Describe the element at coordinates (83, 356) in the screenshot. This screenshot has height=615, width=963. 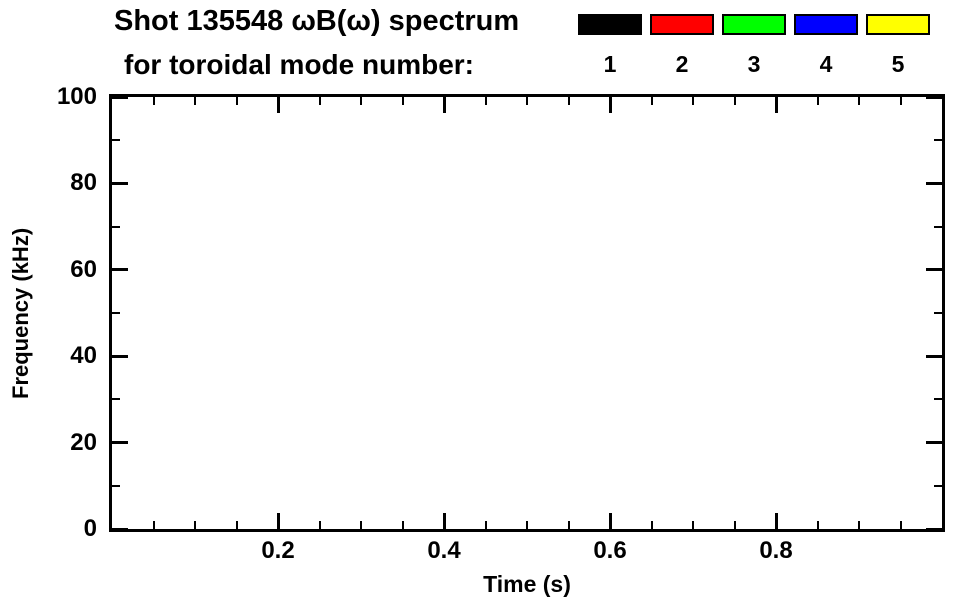
I see `y-tick-label-40: 40` at that location.